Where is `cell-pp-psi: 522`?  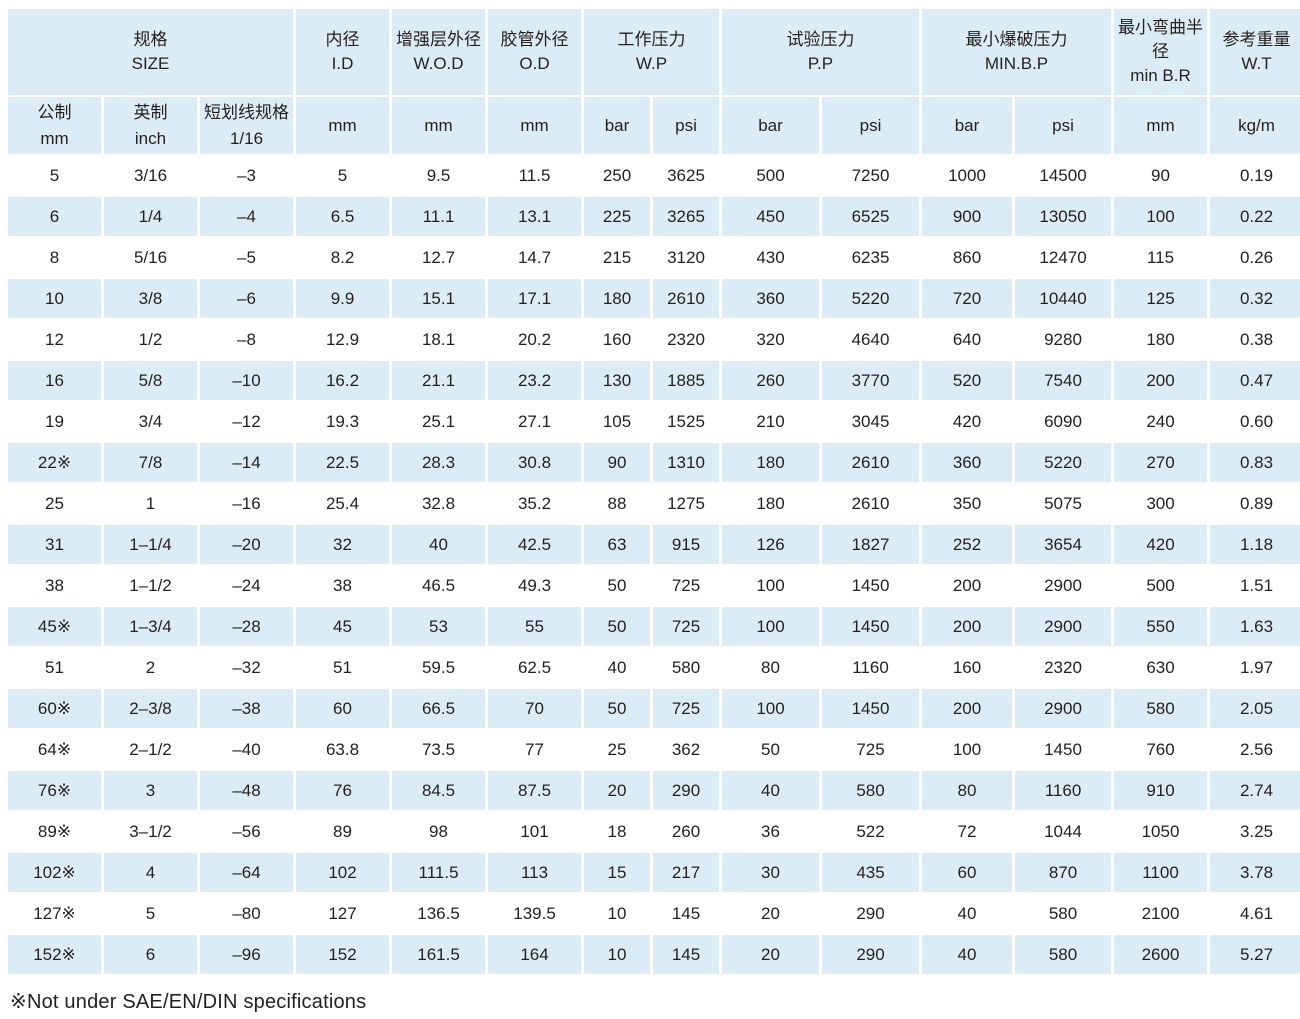
cell-pp-psi: 522 is located at coordinates (871, 831).